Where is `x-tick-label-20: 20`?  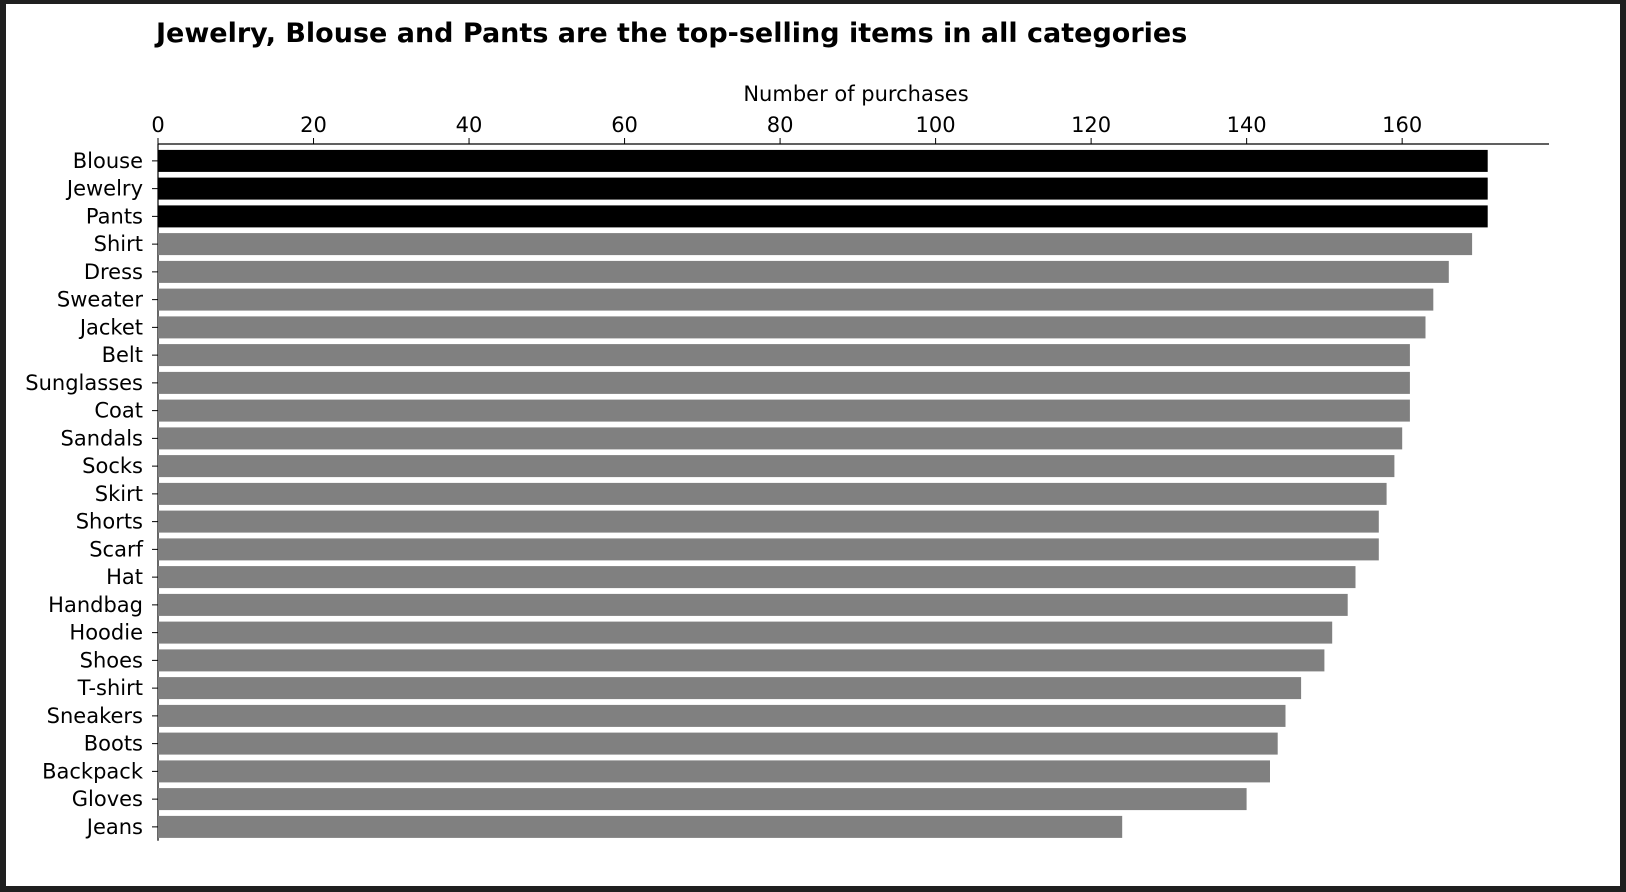
x-tick-label-20: 20 is located at coordinates (313, 125).